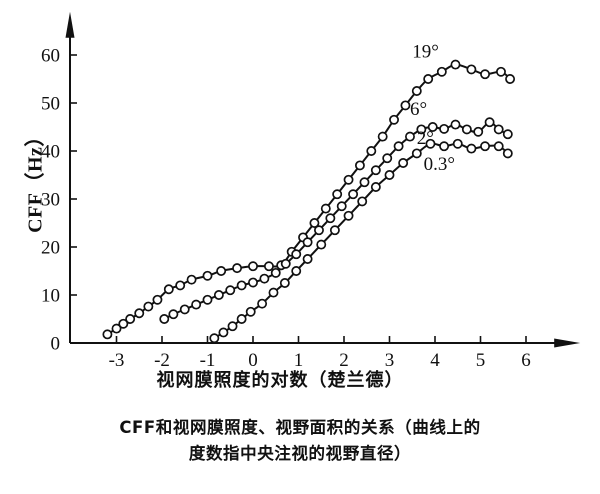 The width and height of the screenshot is (600, 494). I want to click on x-tick-label: -1, so click(208, 360).